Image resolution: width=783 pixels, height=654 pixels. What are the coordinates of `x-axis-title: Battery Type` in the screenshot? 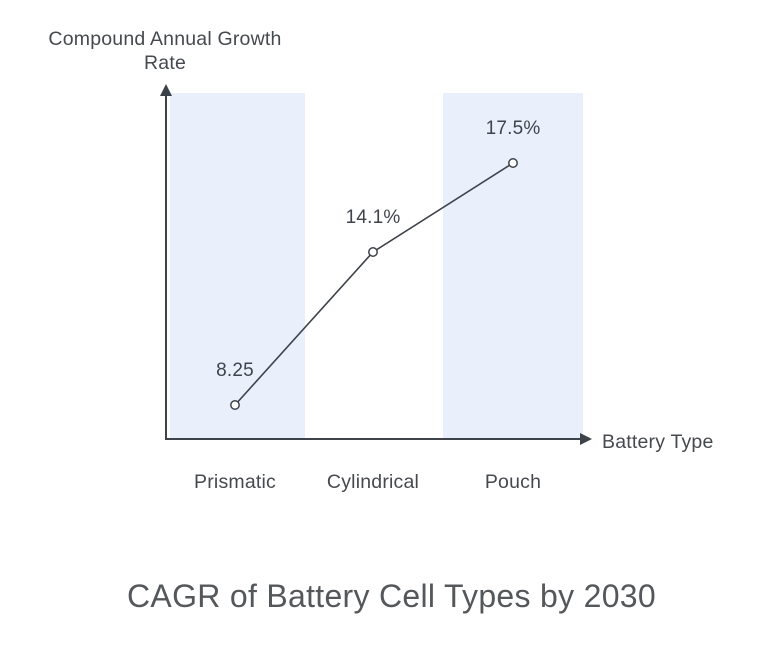 It's located at (658, 442).